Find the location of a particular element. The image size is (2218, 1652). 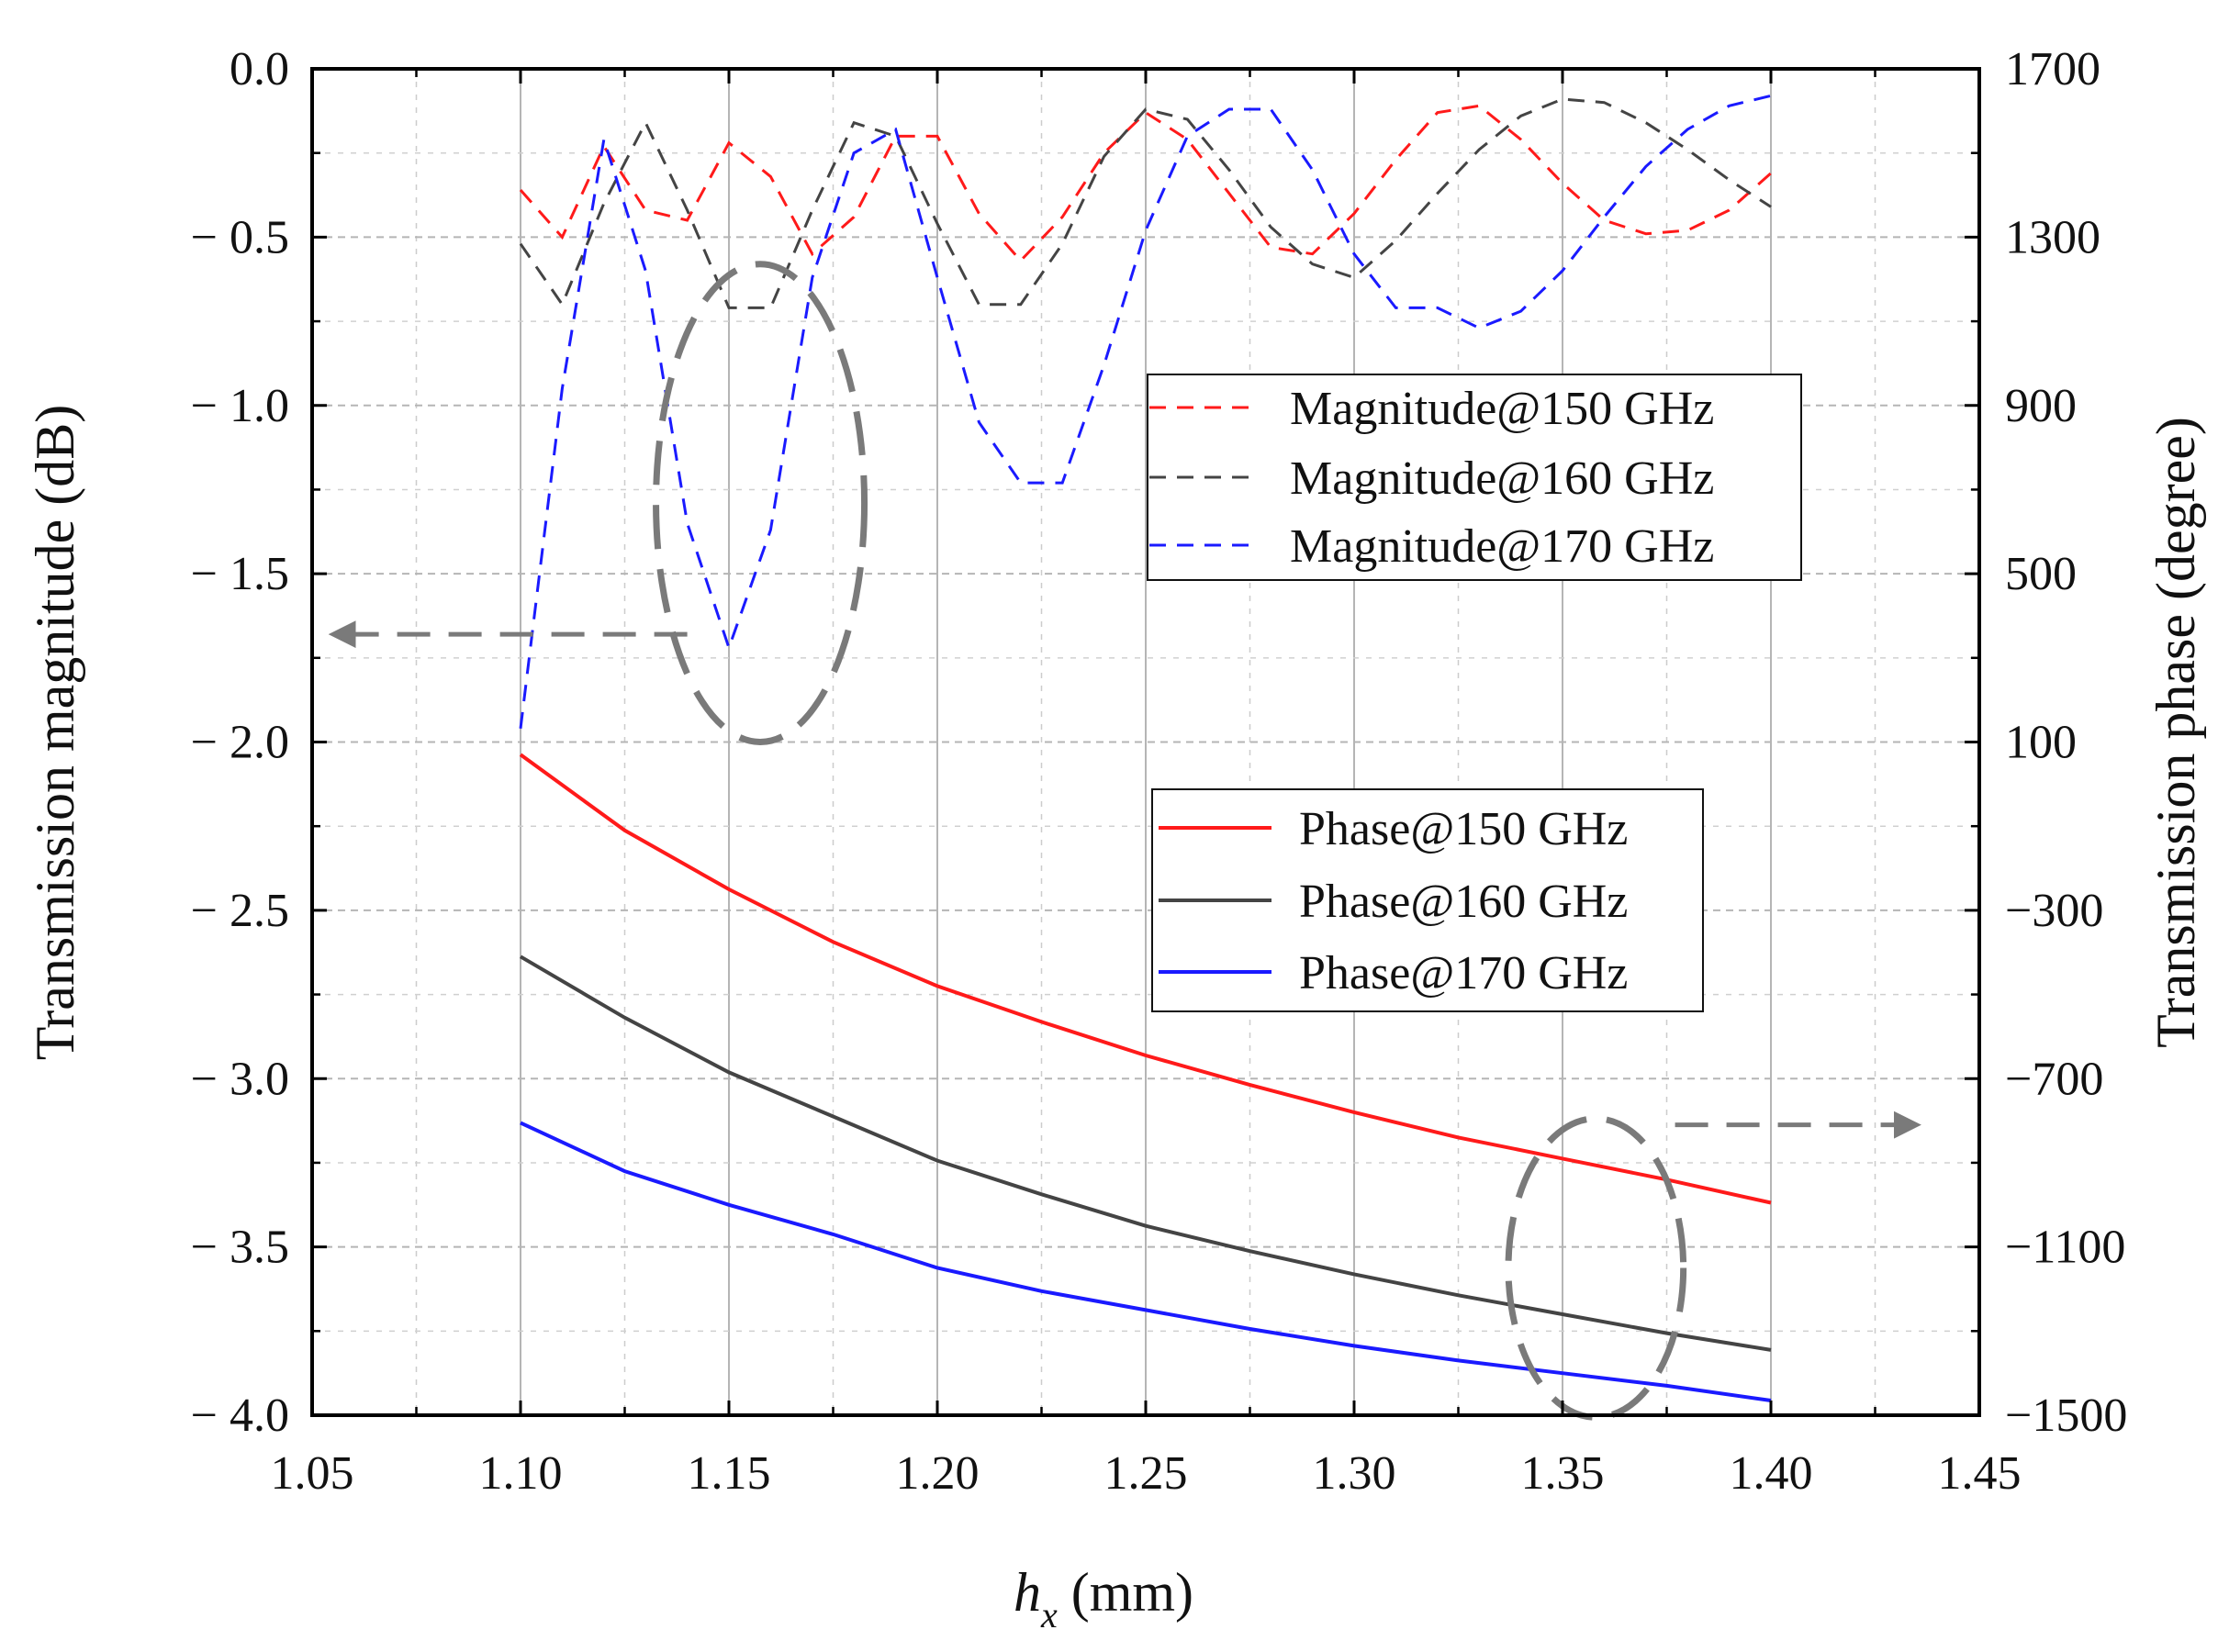

y-right-tick-label: −300 is located at coordinates (2054, 911).